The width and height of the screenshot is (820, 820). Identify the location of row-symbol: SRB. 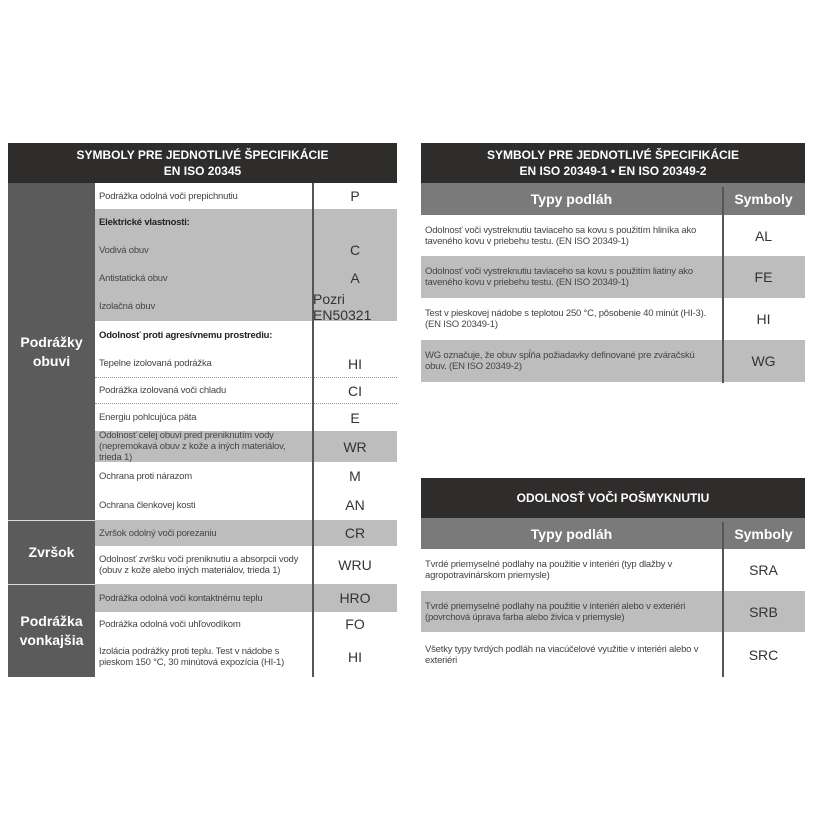
(763, 611).